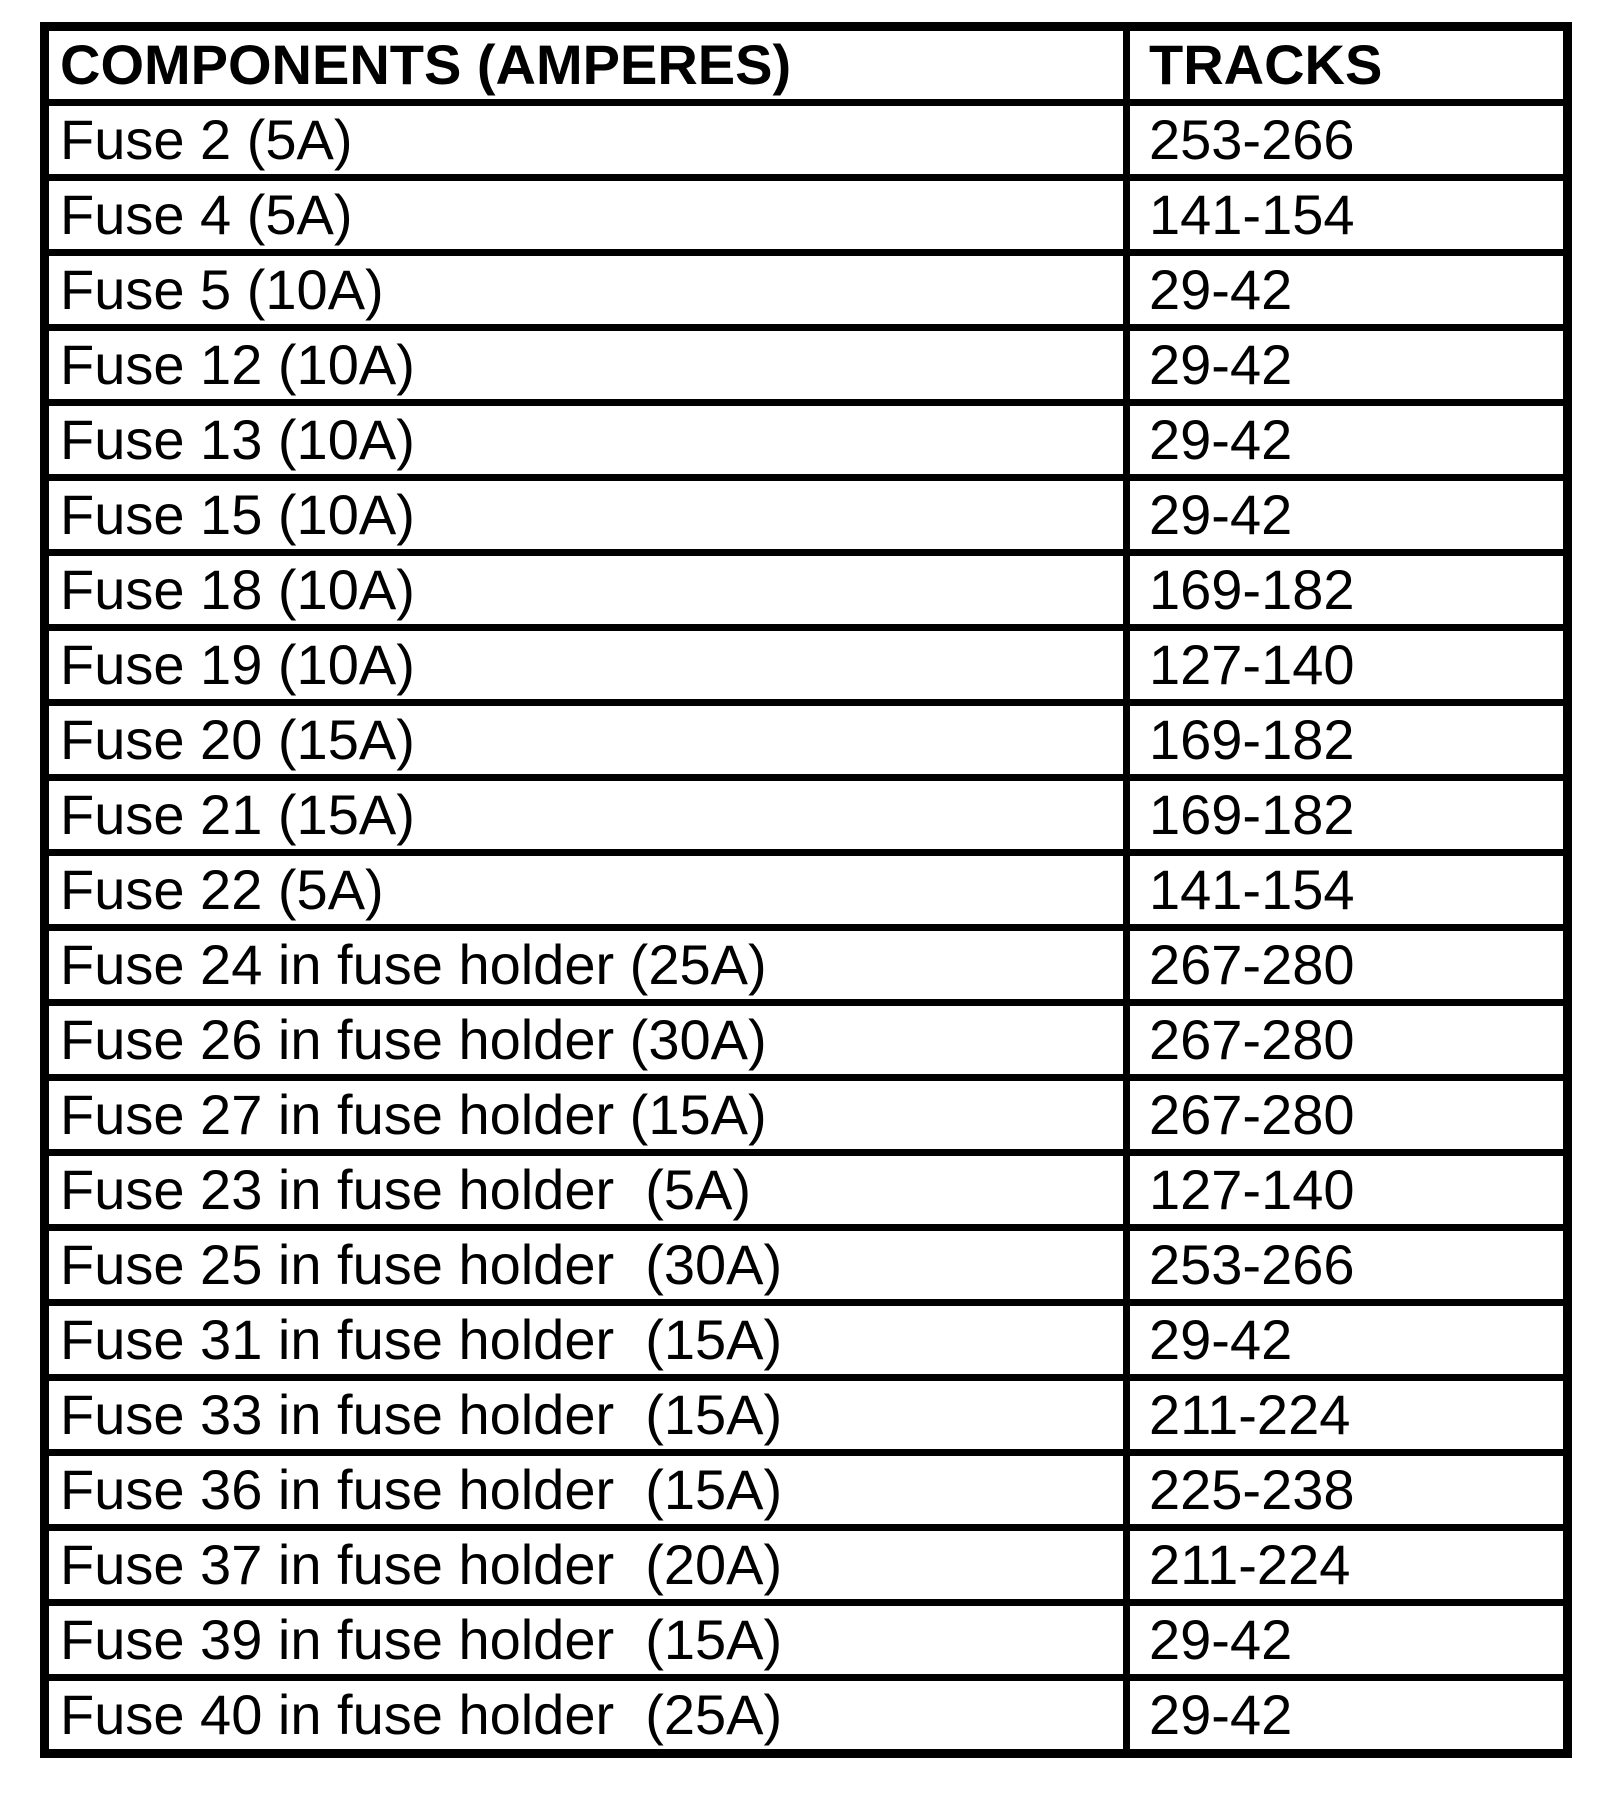 This screenshot has height=1796, width=1600. Describe the element at coordinates (585, 140) in the screenshot. I see `component-cell: Fuse 2 (5A)` at that location.